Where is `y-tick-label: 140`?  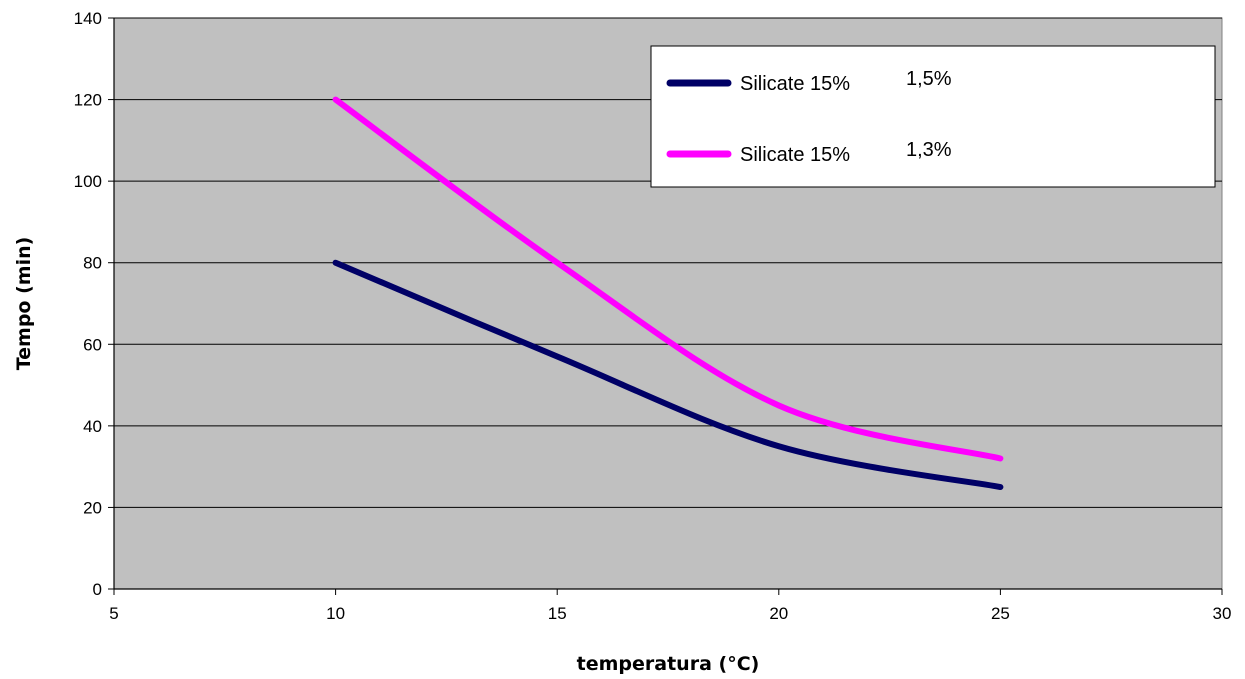
y-tick-label: 140 is located at coordinates (88, 18).